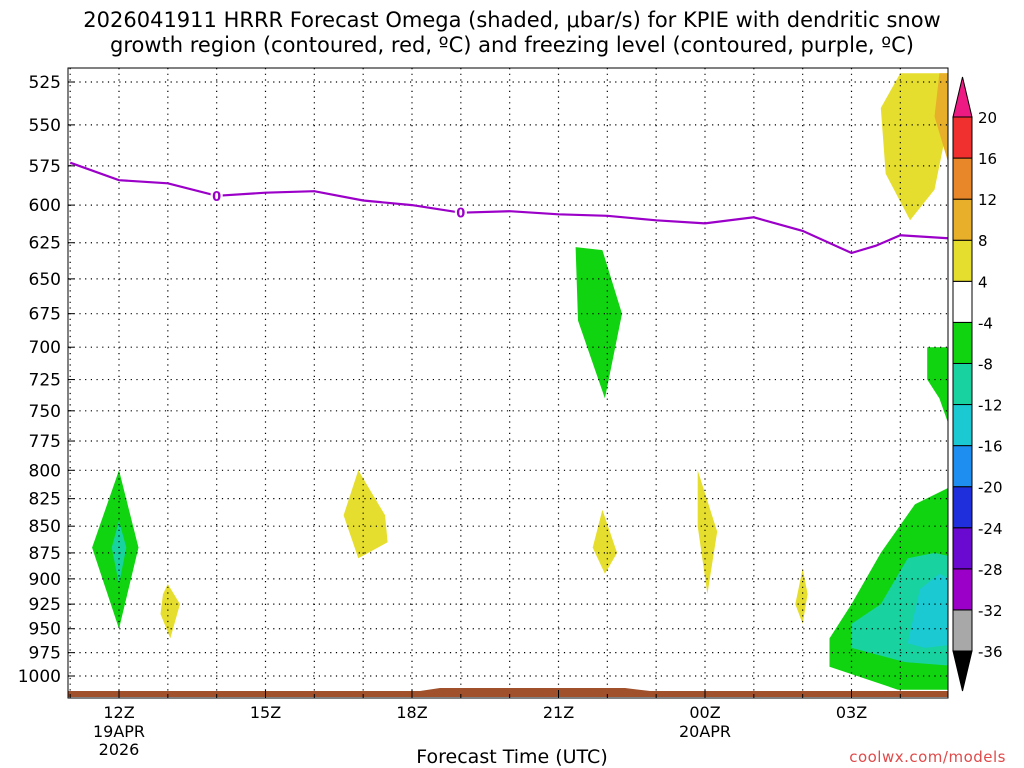 The image size is (1024, 768). What do you see at coordinates (45, 206) in the screenshot?
I see `y-tick-label: 600` at bounding box center [45, 206].